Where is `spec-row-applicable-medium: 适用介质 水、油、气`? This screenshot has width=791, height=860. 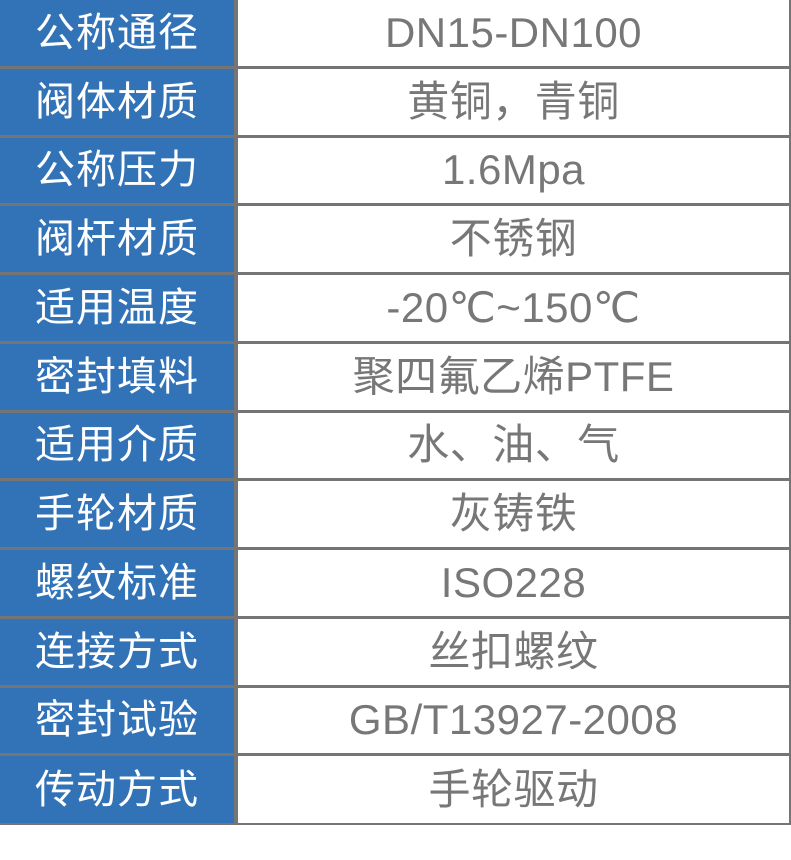
spec-row-applicable-medium: 适用介质 水、油、气 is located at coordinates (395, 447).